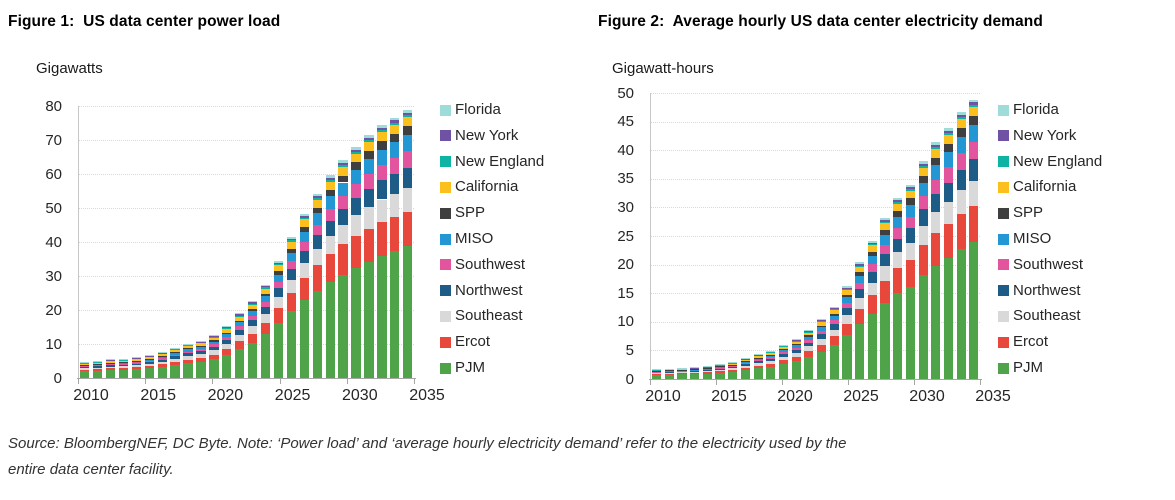  Describe the element at coordinates (625, 150) in the screenshot. I see `y-tick-label: 40` at that location.